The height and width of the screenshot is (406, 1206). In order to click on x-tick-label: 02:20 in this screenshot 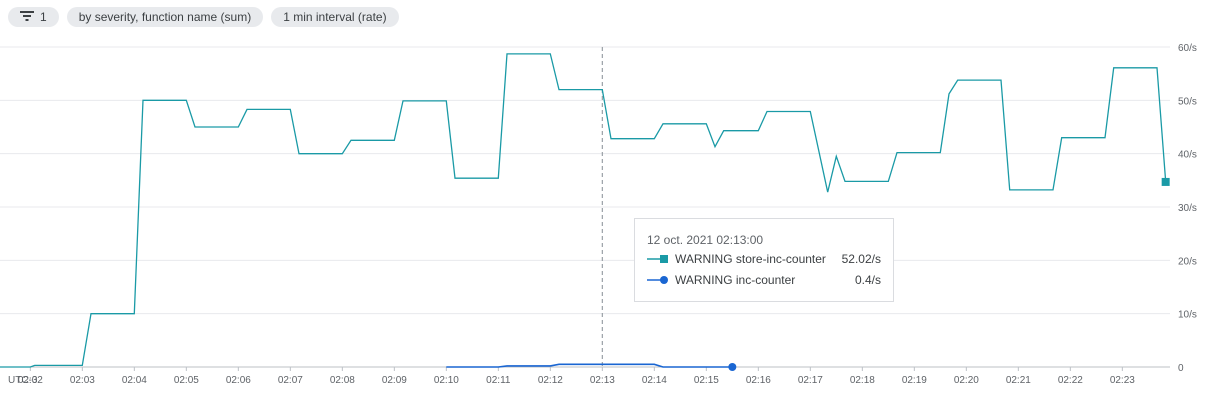, I will do `click(966, 380)`.